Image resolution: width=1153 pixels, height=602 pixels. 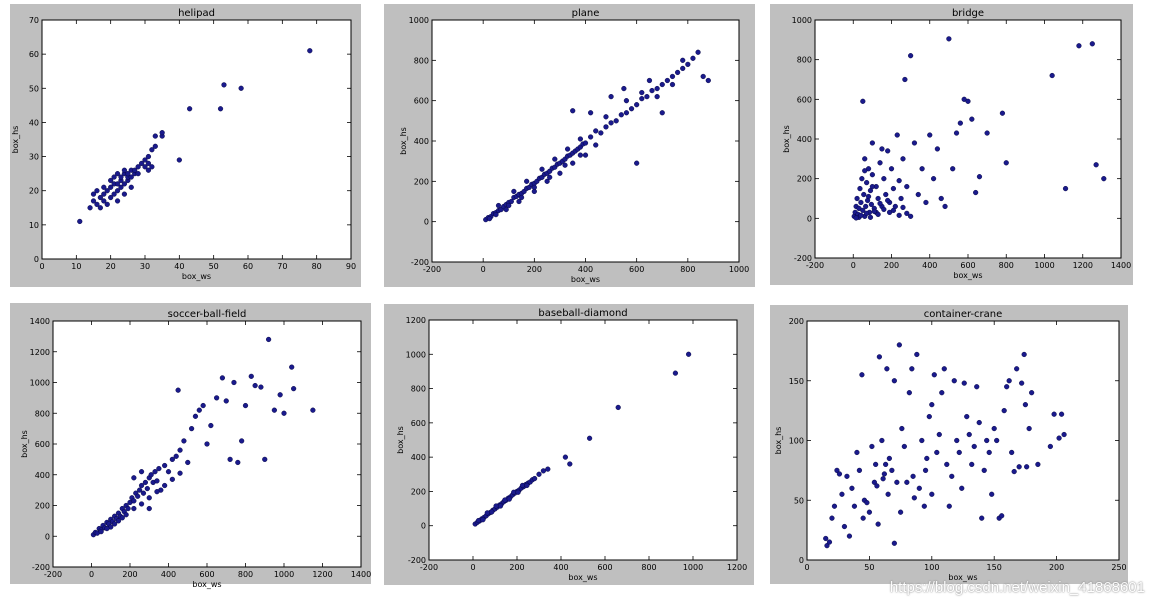 What do you see at coordinates (53, 574) in the screenshot?
I see `x-tick-label: -200` at bounding box center [53, 574].